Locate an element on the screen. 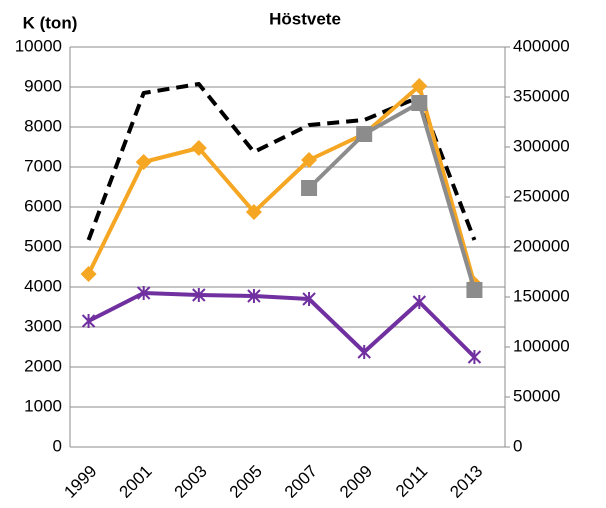 The image size is (606, 508). y-tick-label: 2000 is located at coordinates (43, 365).